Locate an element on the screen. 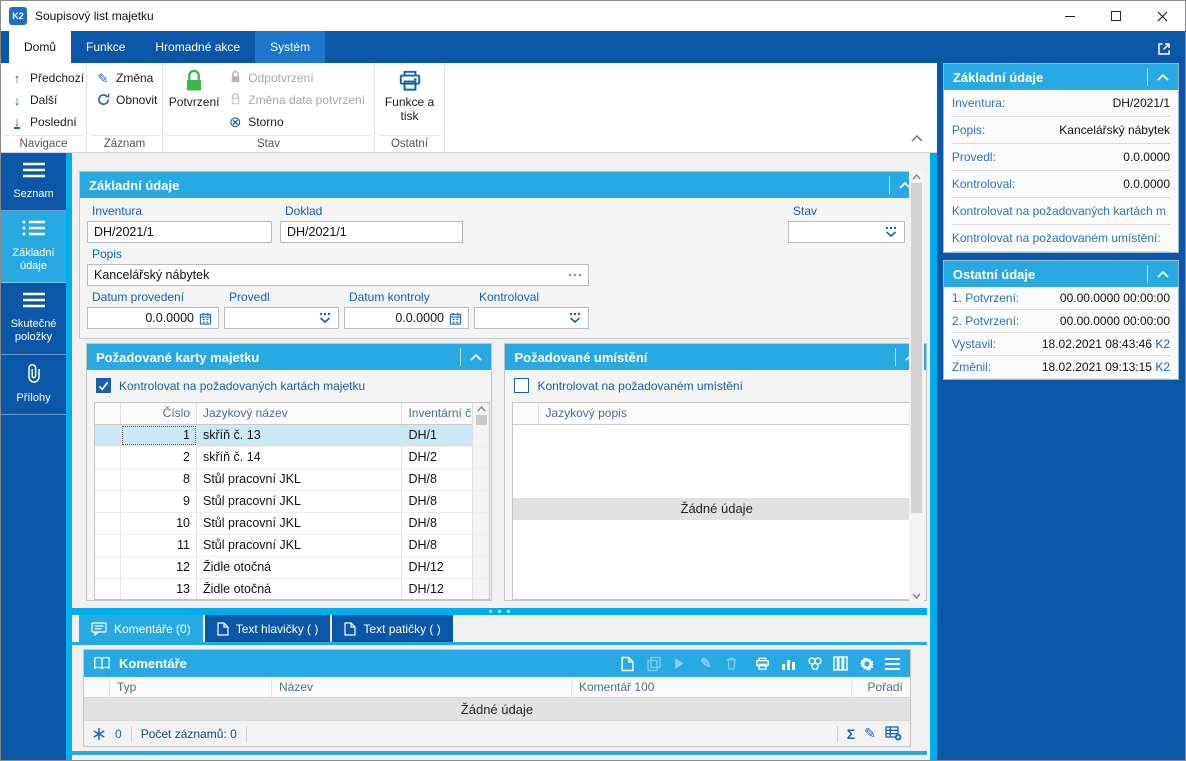 The image size is (1186, 761). sum-button: Σ is located at coordinates (851, 733).